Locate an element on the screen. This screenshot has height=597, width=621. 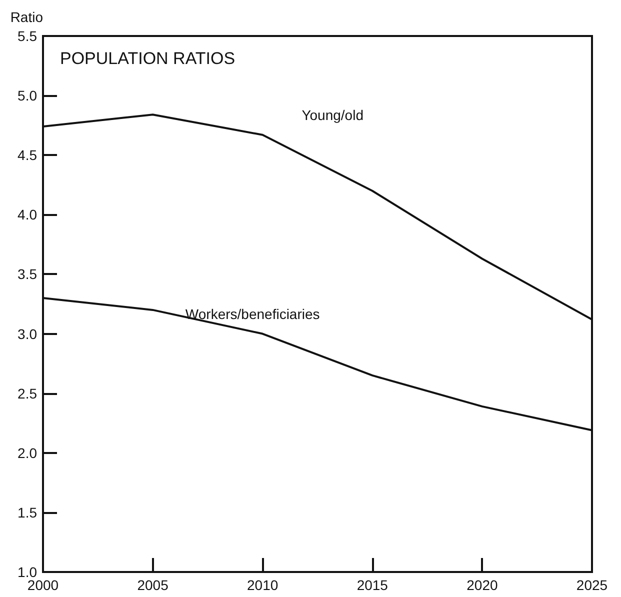
x-tick-label: 2025 is located at coordinates (592, 585).